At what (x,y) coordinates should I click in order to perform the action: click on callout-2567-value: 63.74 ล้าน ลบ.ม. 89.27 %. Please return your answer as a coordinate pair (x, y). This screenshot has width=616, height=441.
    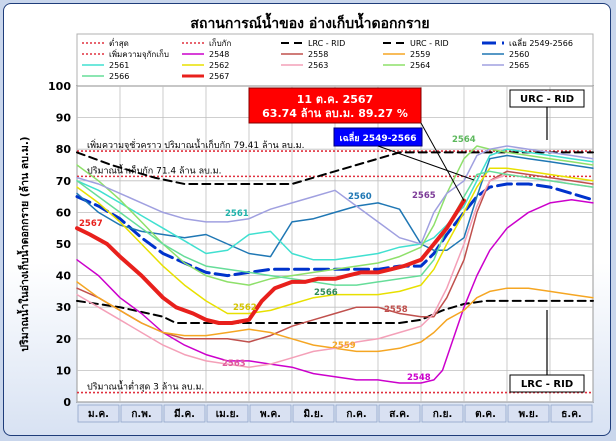
    Looking at the image, I should click on (335, 113).